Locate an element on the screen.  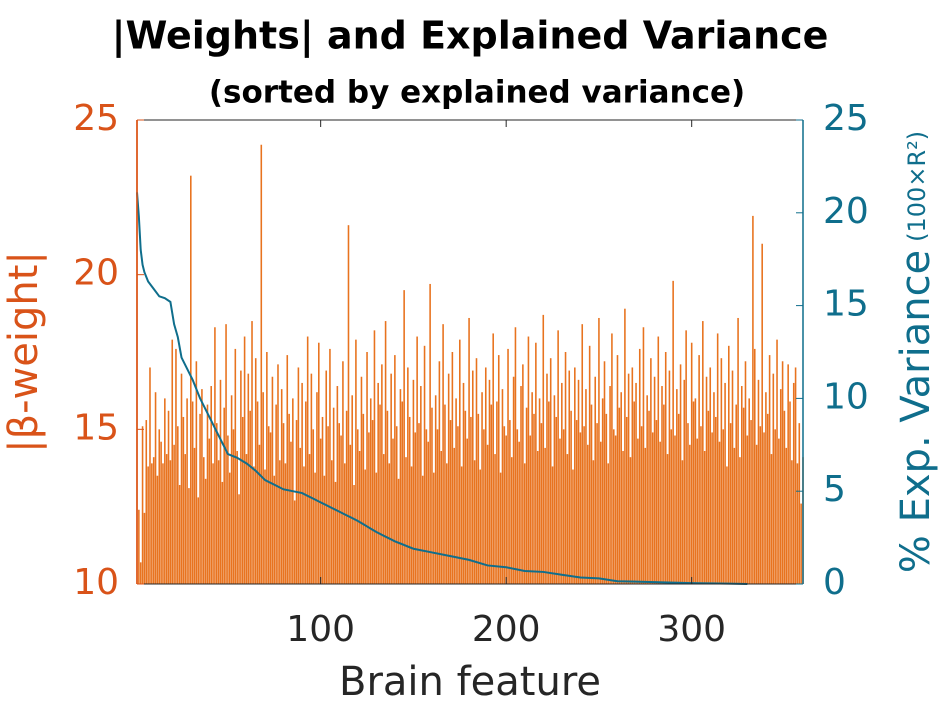
y2-axis-label-main: % Exp. Variance is located at coordinates (916, 411).